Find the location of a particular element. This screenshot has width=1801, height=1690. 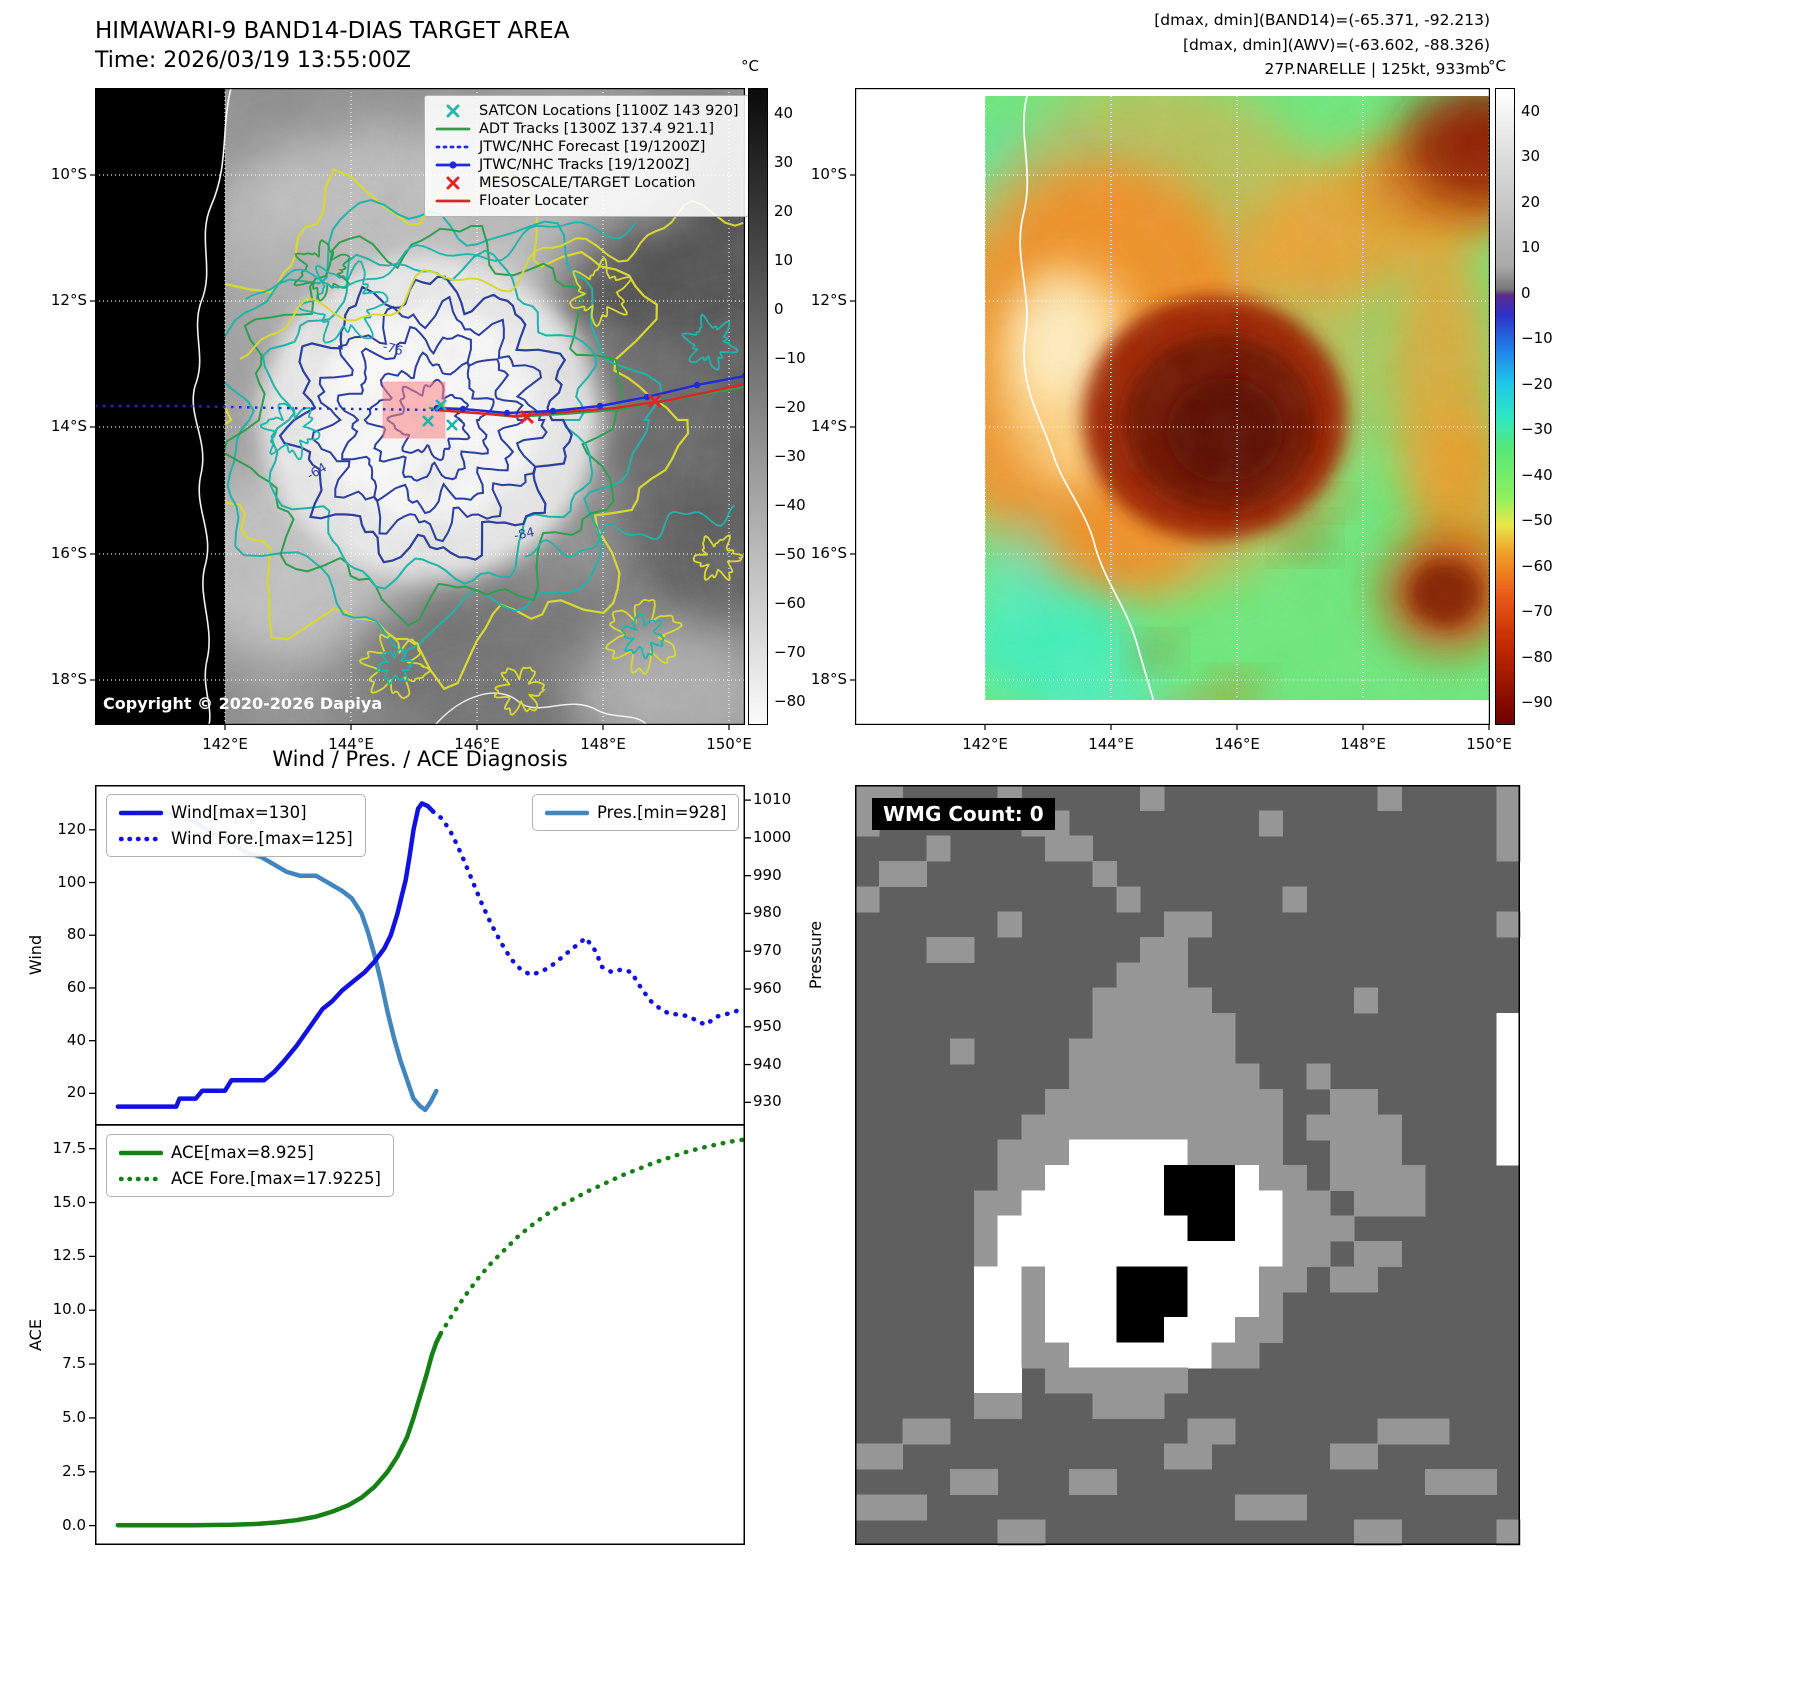

awv-lon-tick: 142°E is located at coordinates (985, 744).